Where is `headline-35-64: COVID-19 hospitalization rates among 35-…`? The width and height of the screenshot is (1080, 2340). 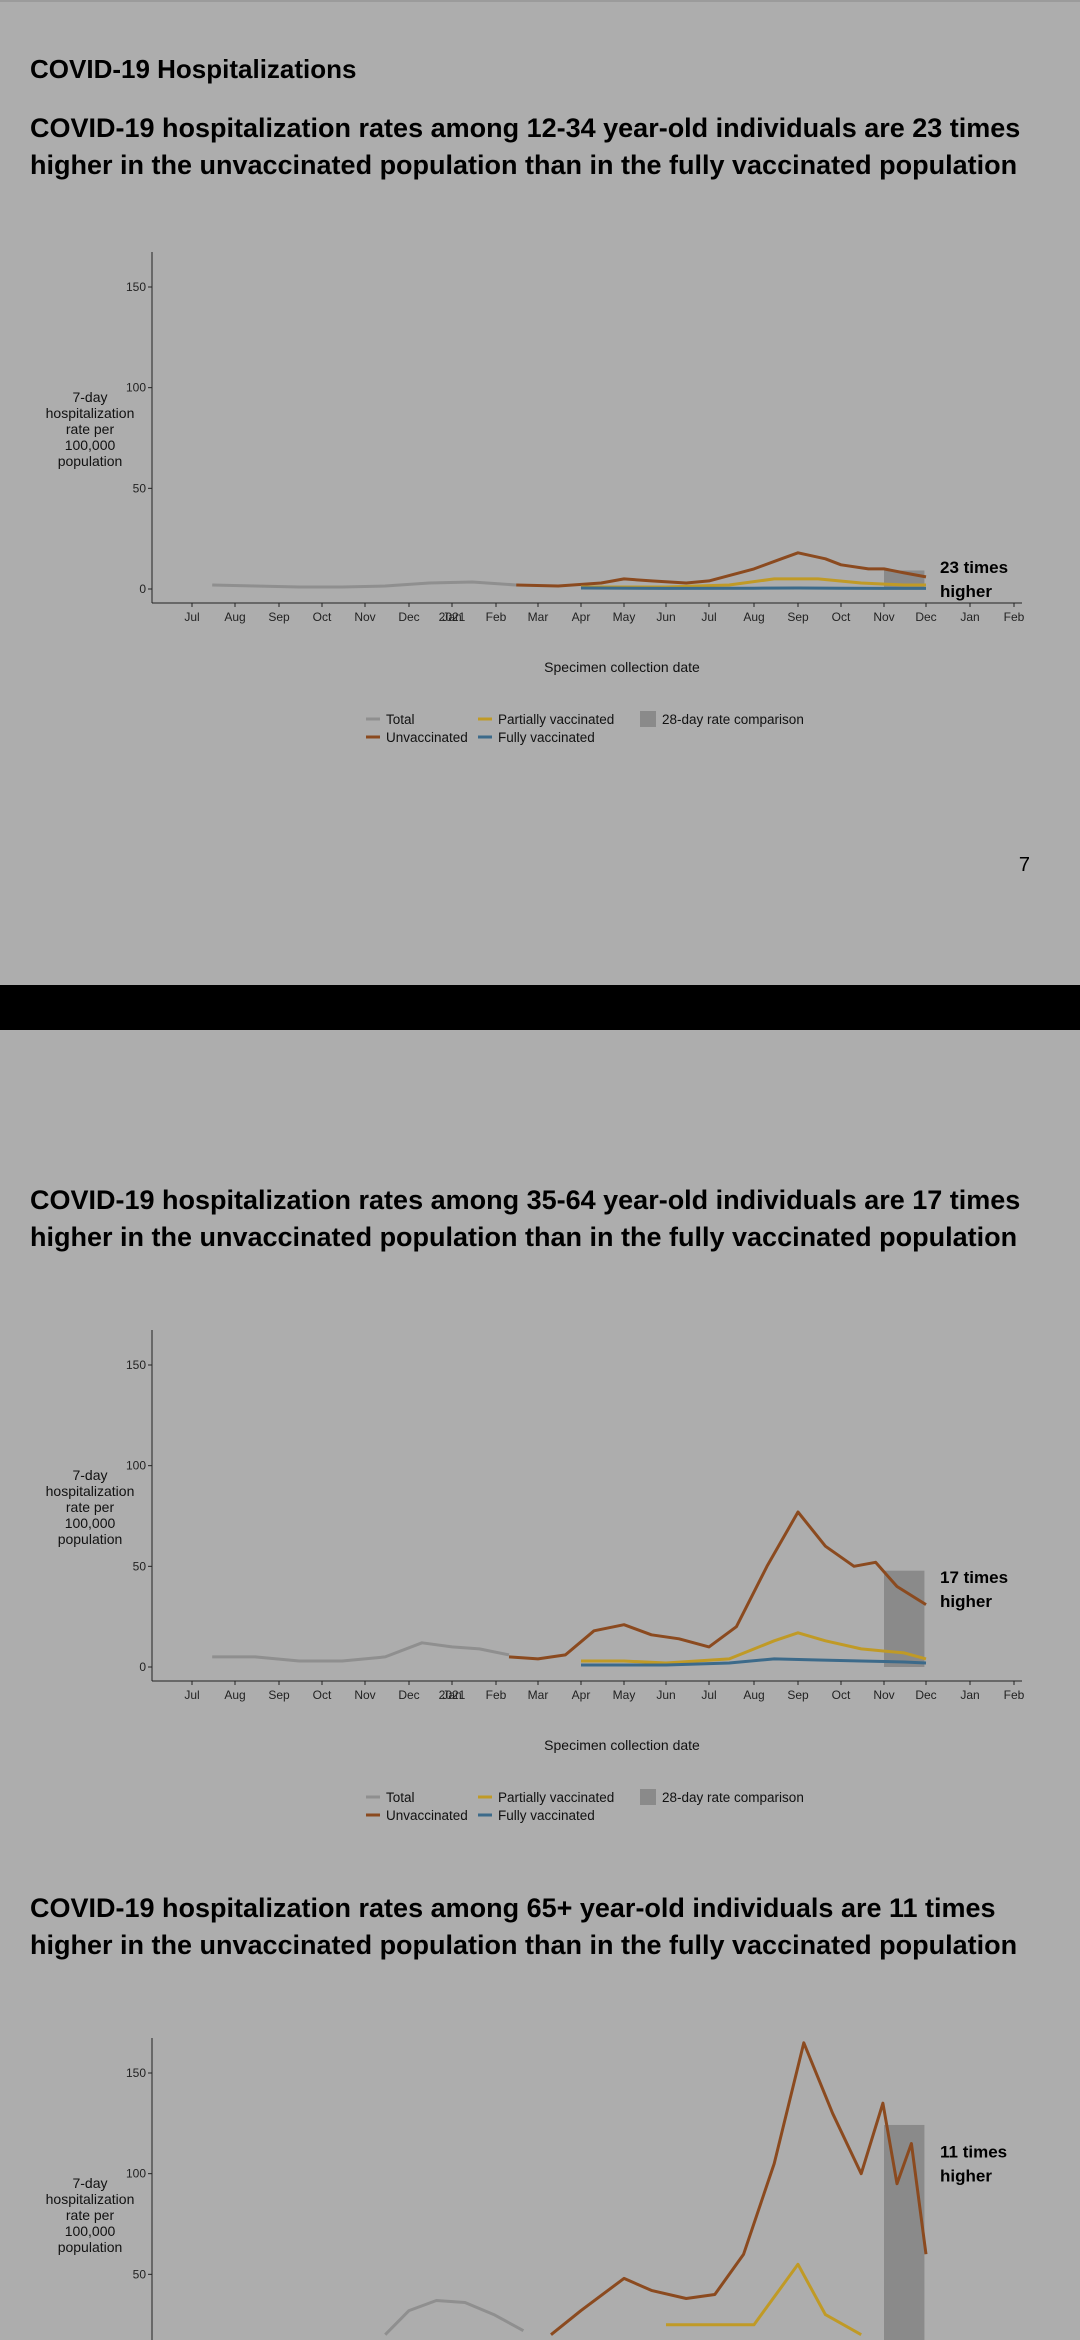 headline-35-64: COVID-19 hospitalization rates among 35-… is located at coordinates (525, 1218).